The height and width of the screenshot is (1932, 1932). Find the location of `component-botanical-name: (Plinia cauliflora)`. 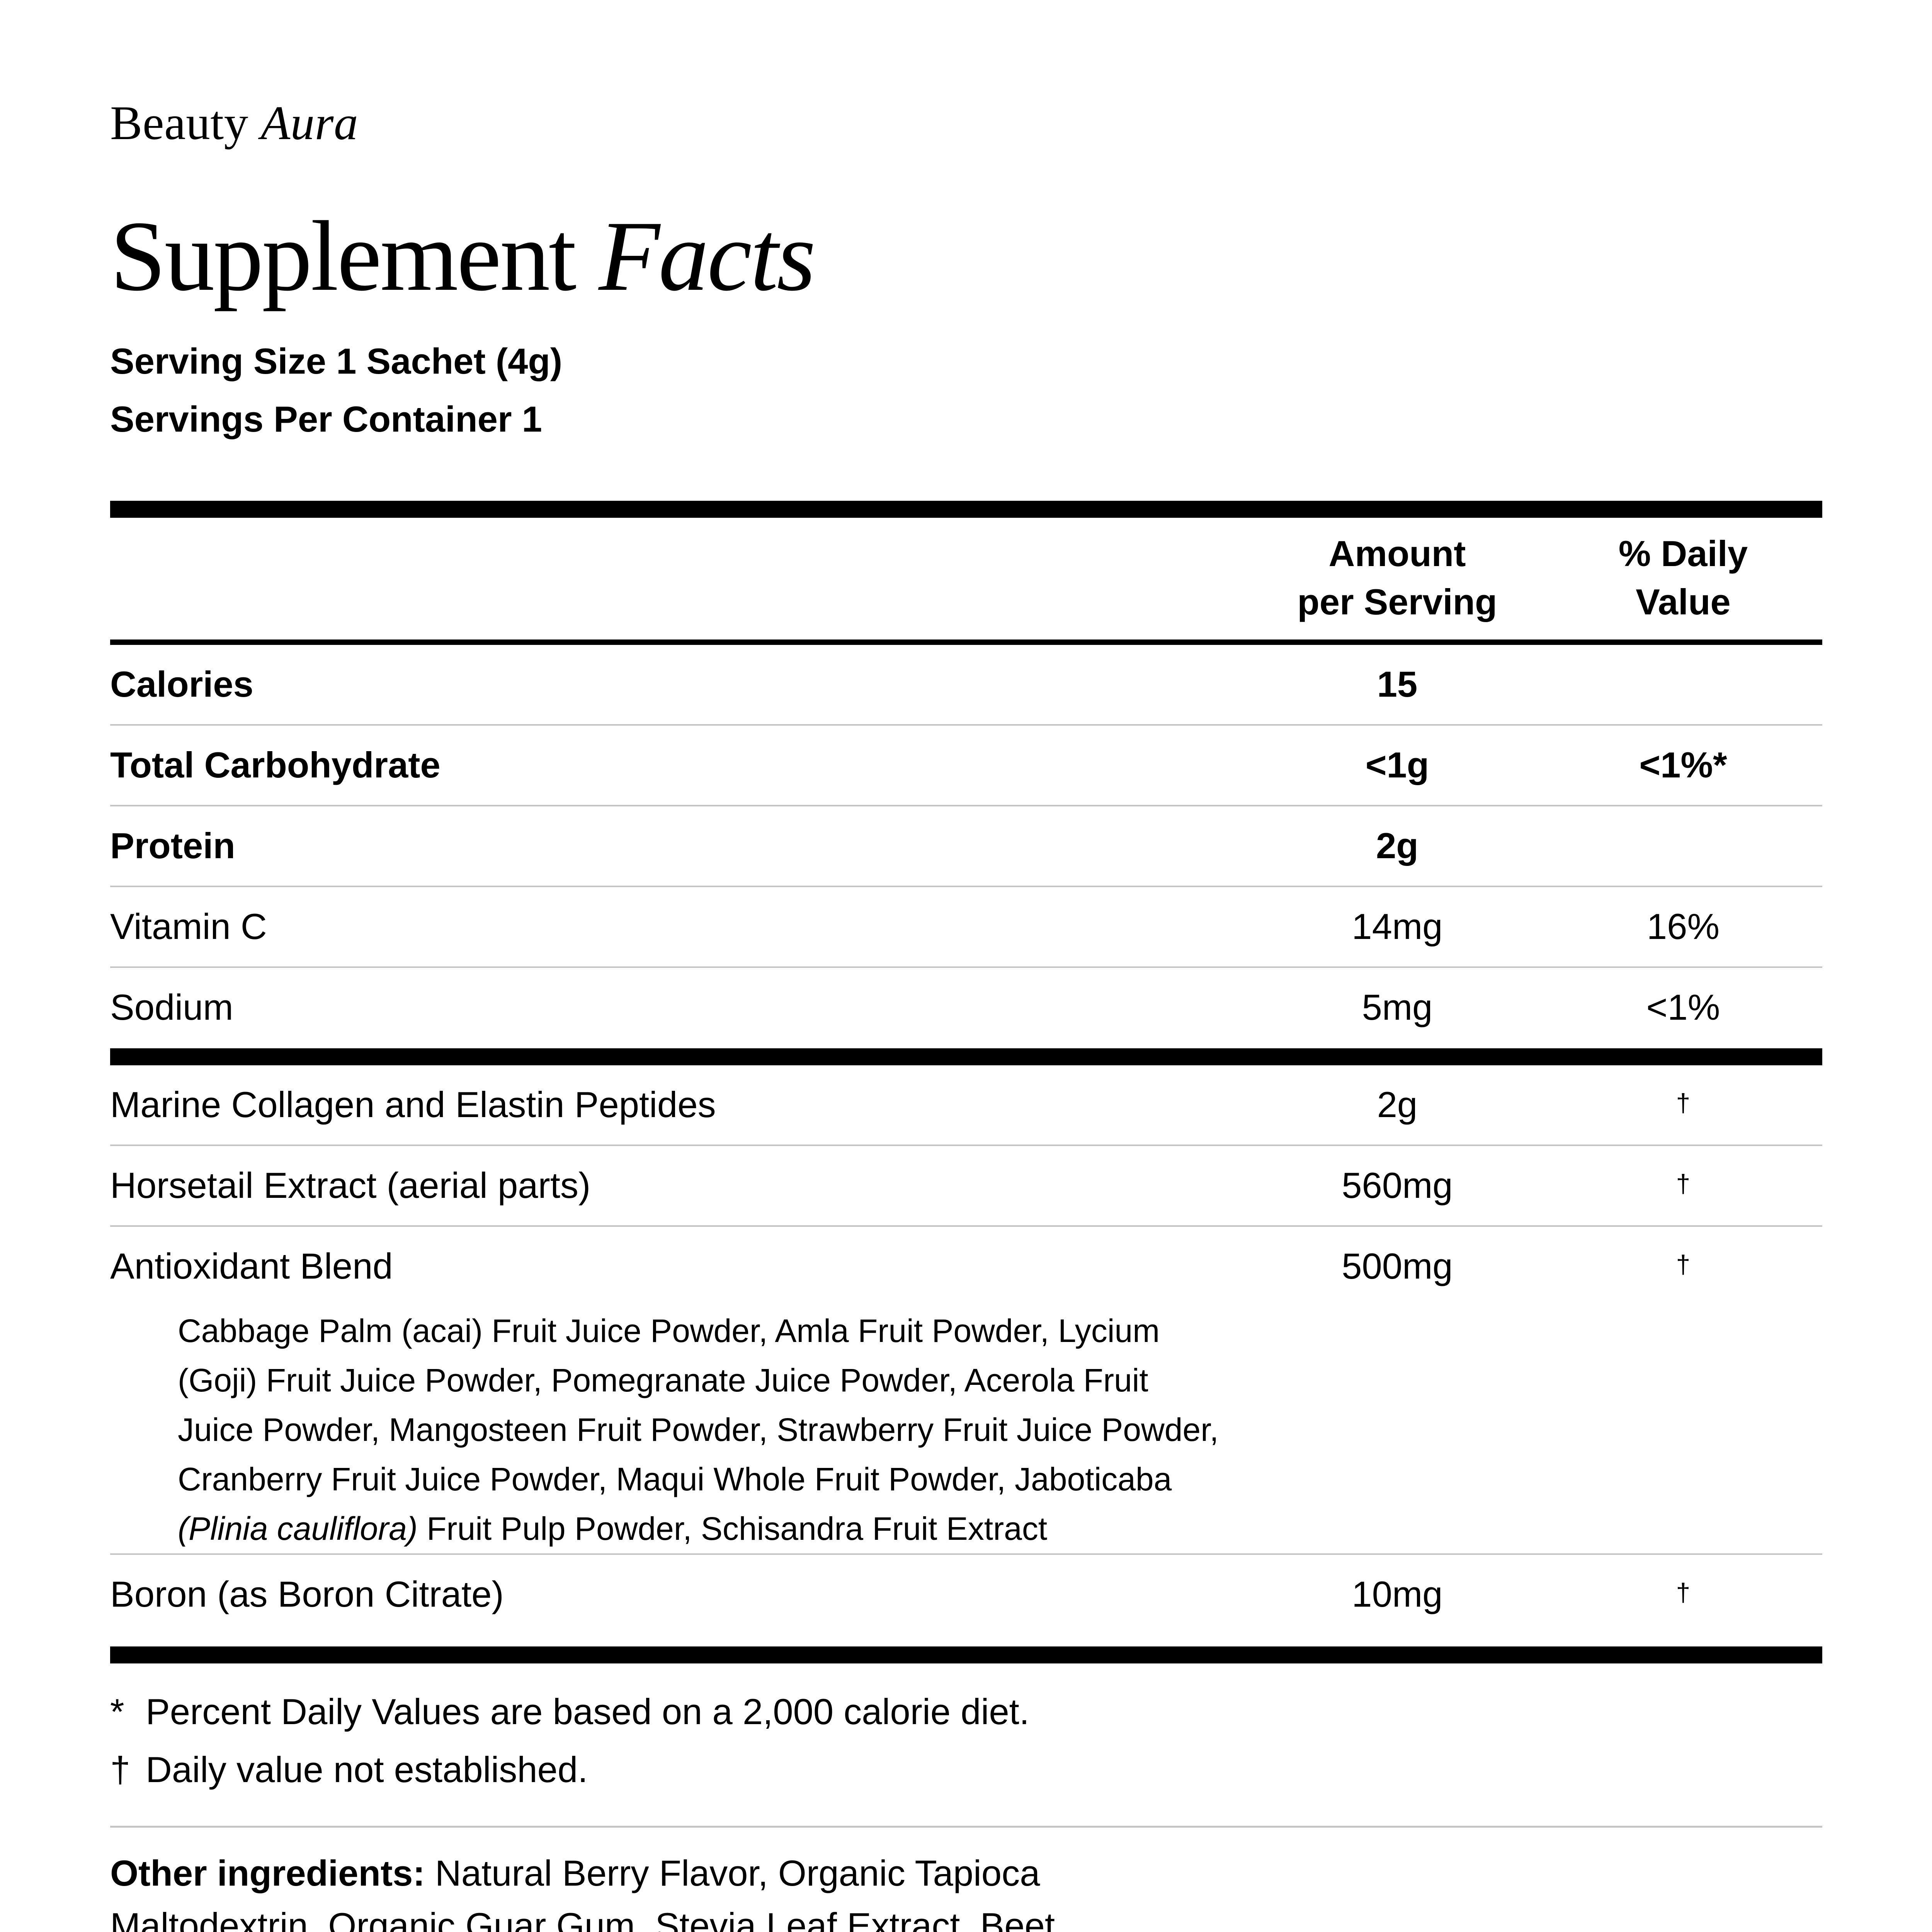

component-botanical-name: (Plinia cauliflora) is located at coordinates (298, 1529).